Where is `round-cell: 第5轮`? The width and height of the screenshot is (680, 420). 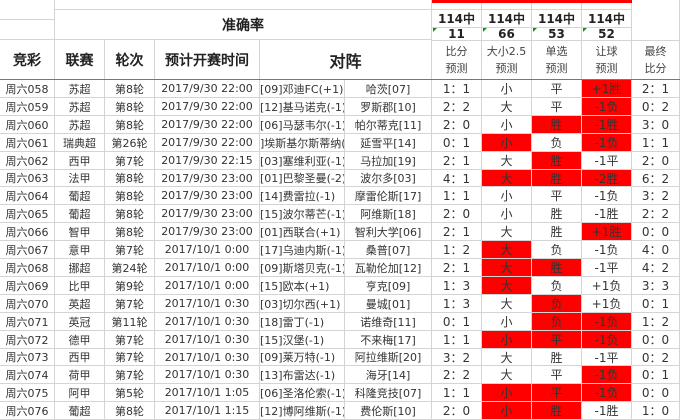
round-cell: 第5轮 is located at coordinates (130, 393).